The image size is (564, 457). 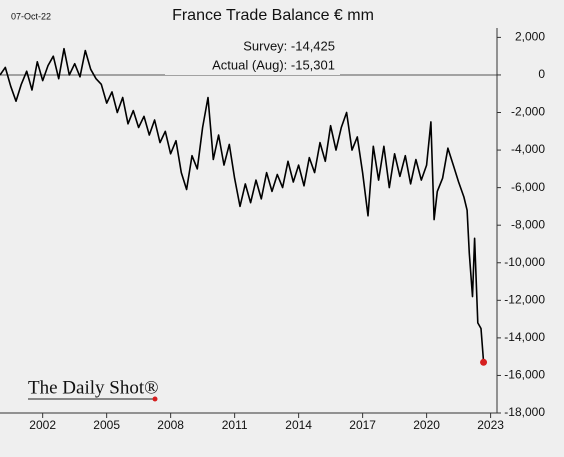 What do you see at coordinates (530, 37) in the screenshot?
I see `y-tick-label: 2,000` at bounding box center [530, 37].